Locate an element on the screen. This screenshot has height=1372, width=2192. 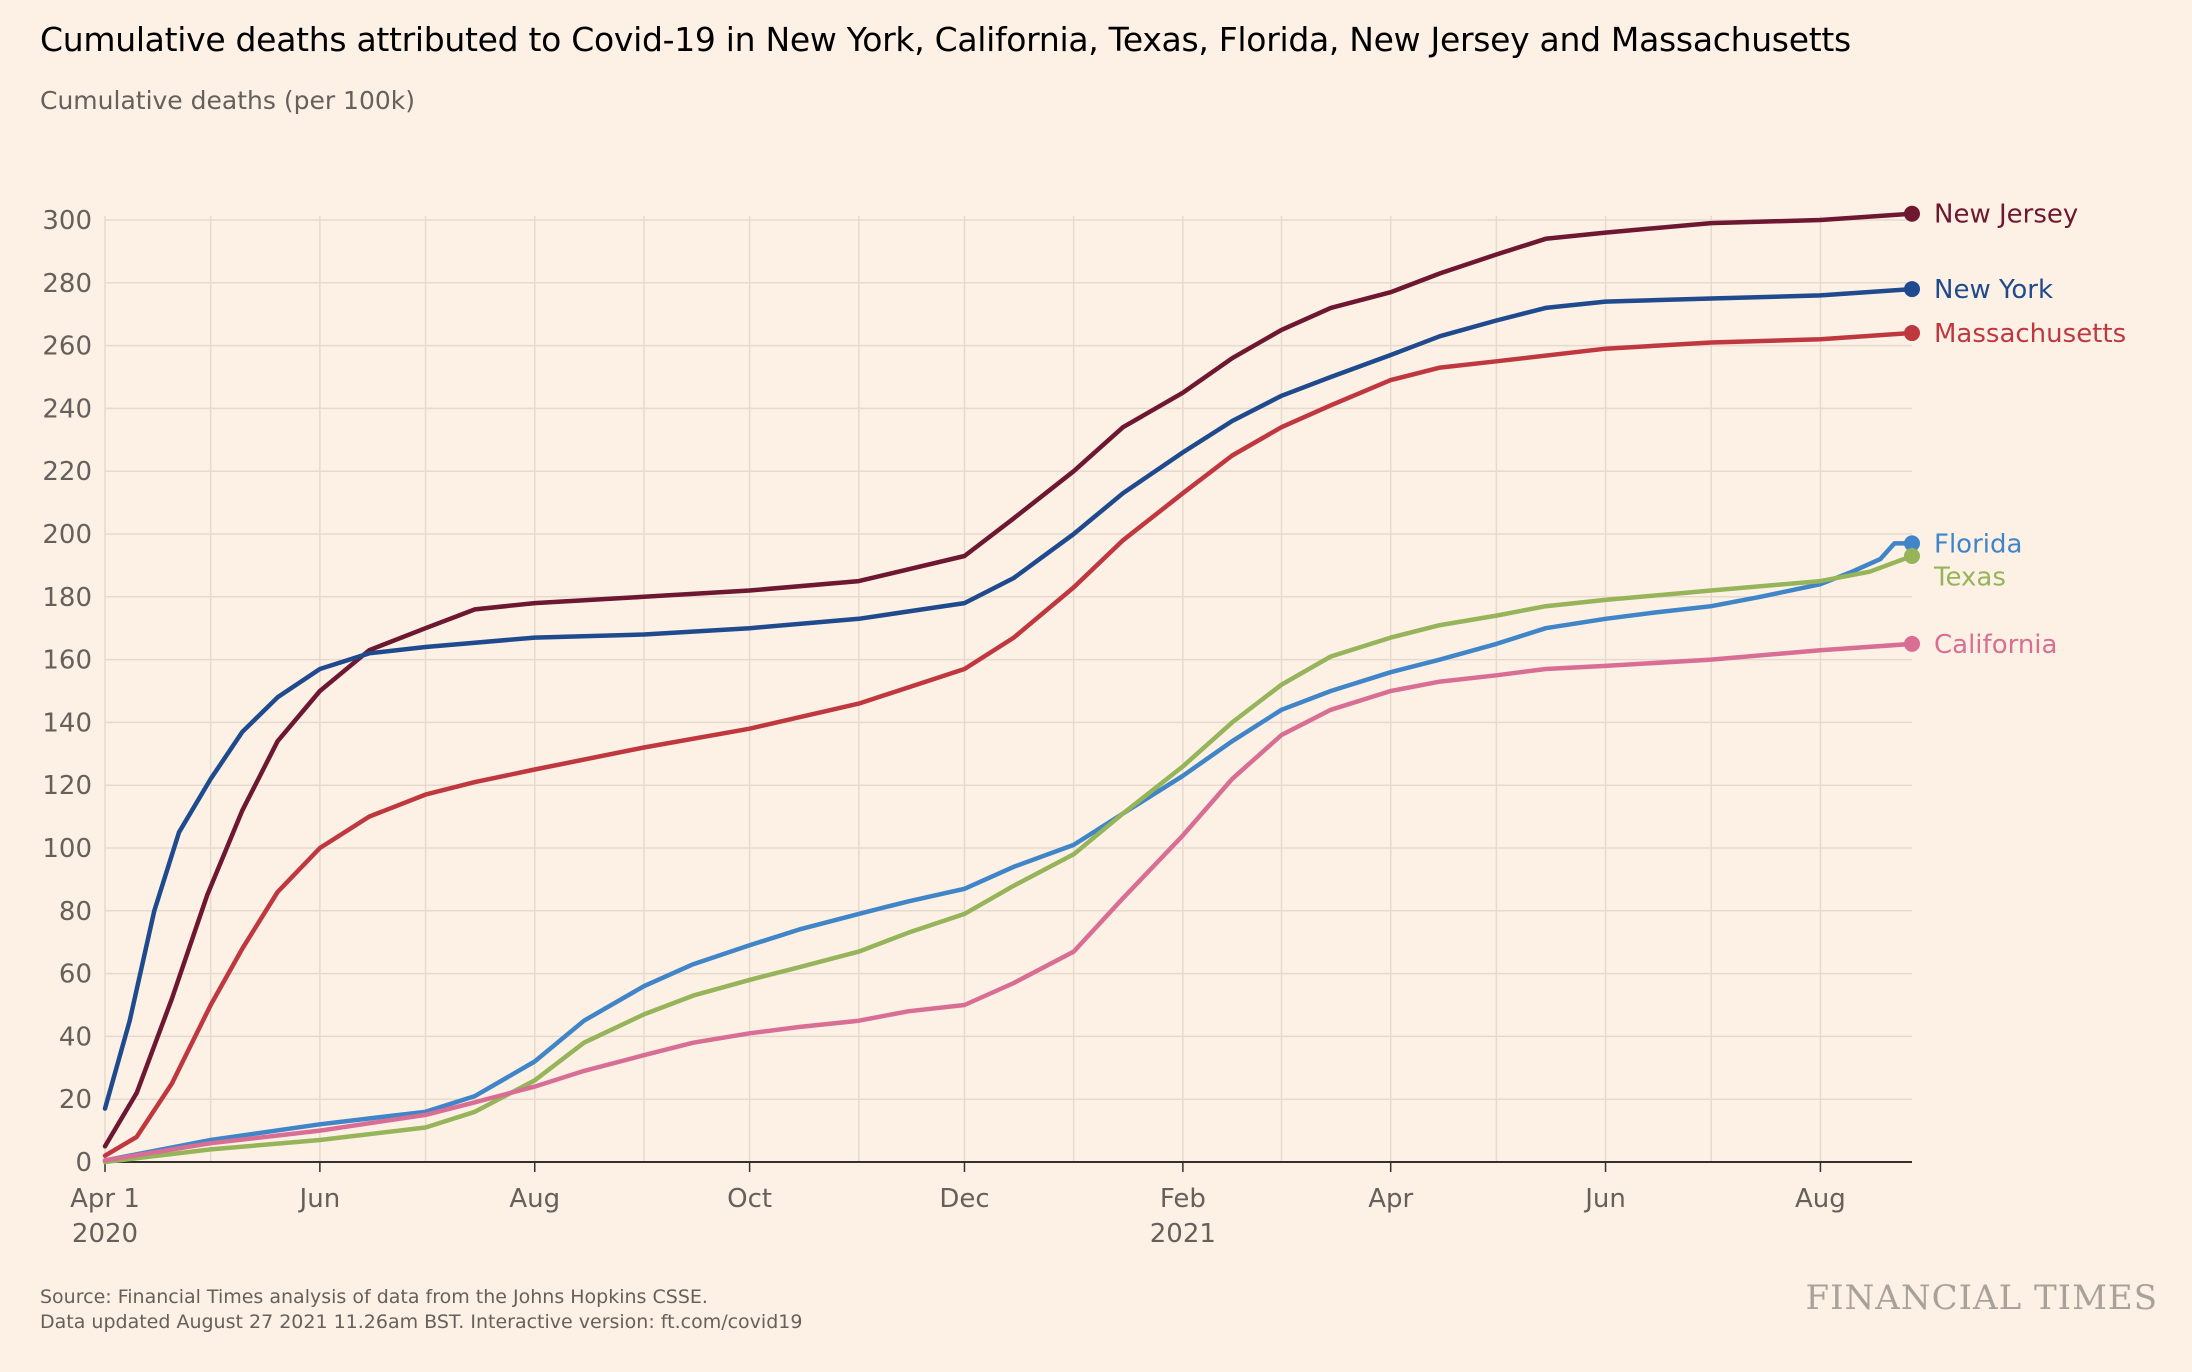
y-tick-label: 260 is located at coordinates (67, 347).